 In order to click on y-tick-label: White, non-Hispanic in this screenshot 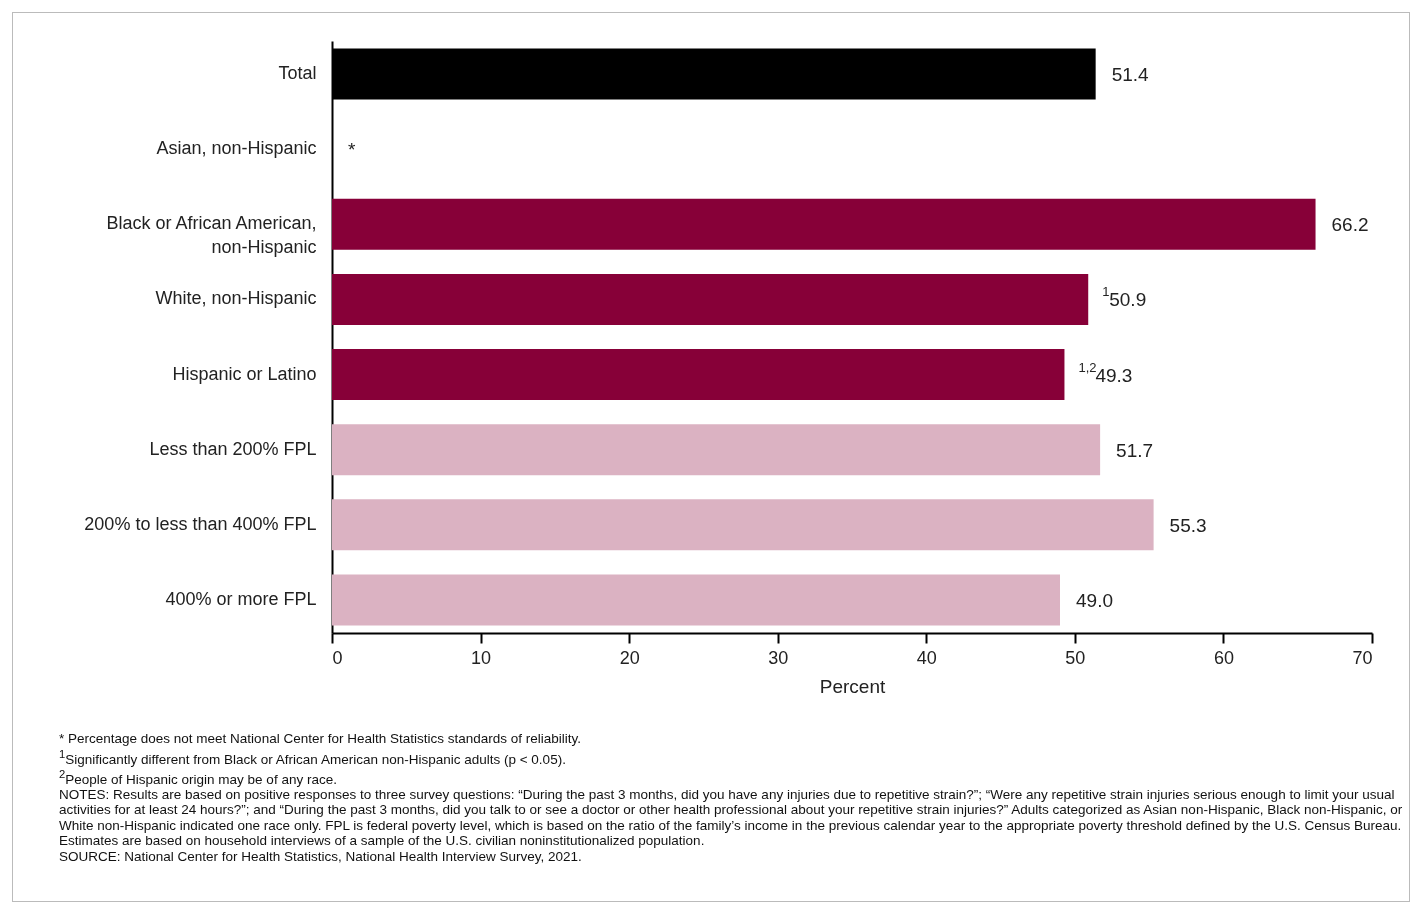, I will do `click(236, 298)`.